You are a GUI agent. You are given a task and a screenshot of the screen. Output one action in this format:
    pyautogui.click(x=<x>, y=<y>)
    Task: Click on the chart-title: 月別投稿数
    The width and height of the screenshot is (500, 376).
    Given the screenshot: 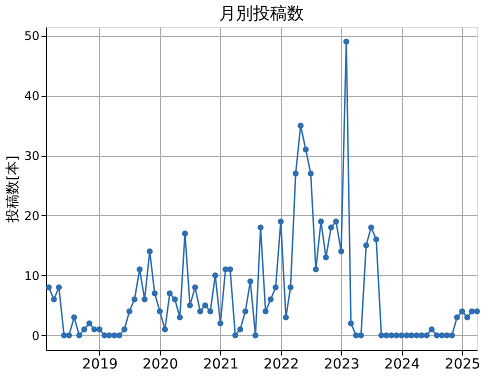 What is the action you would take?
    pyautogui.click(x=261, y=14)
    